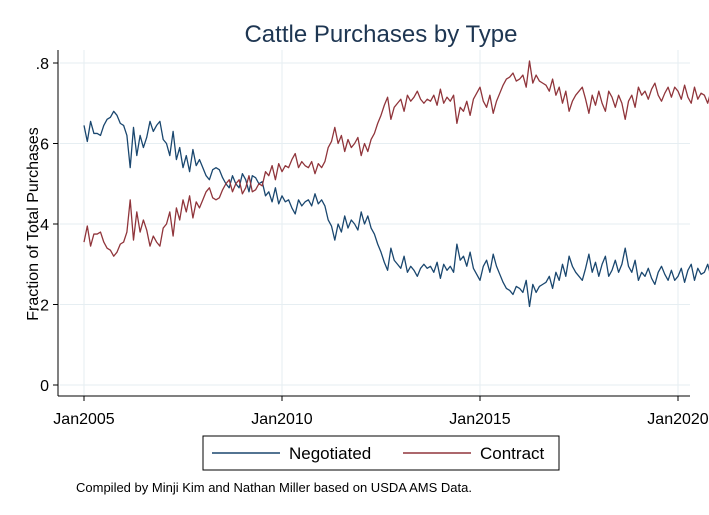 This screenshot has height=515, width=709. I want to click on y-axis: 0 .2 .4 .6 .8, so click(47, 223).